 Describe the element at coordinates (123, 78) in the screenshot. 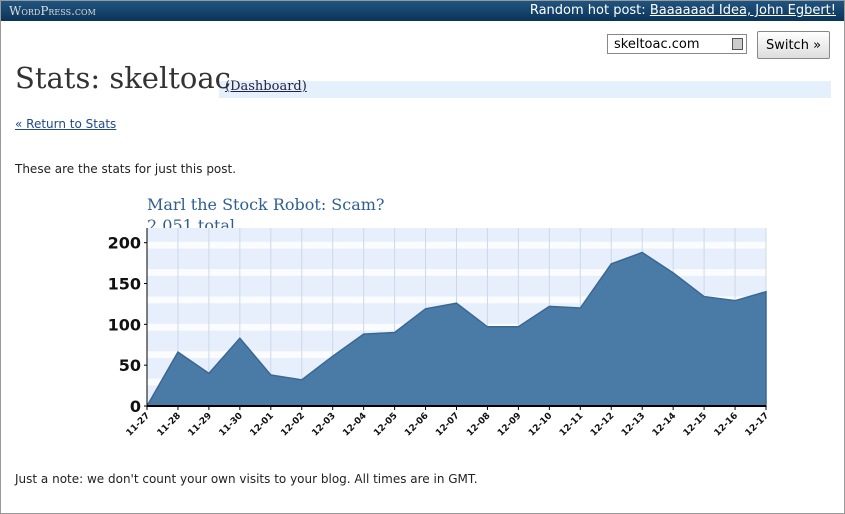

I see `page-title: Stats: skeltoac` at that location.